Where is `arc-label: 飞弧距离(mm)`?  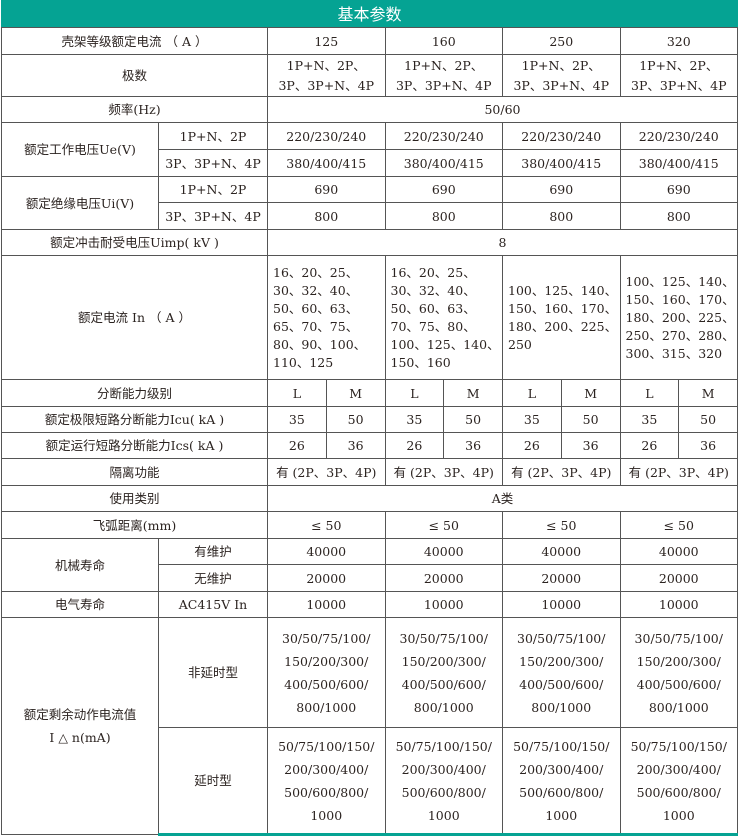
arc-label: 飞弧距离(mm) is located at coordinates (134, 525).